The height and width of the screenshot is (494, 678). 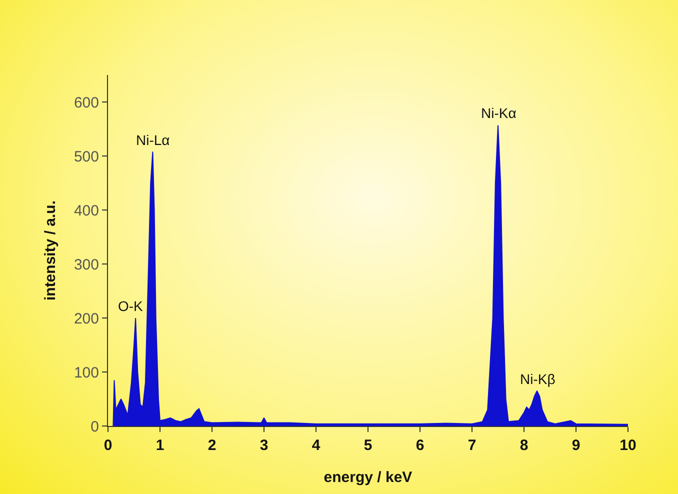 I want to click on x-tick-label: 4, so click(x=316, y=445).